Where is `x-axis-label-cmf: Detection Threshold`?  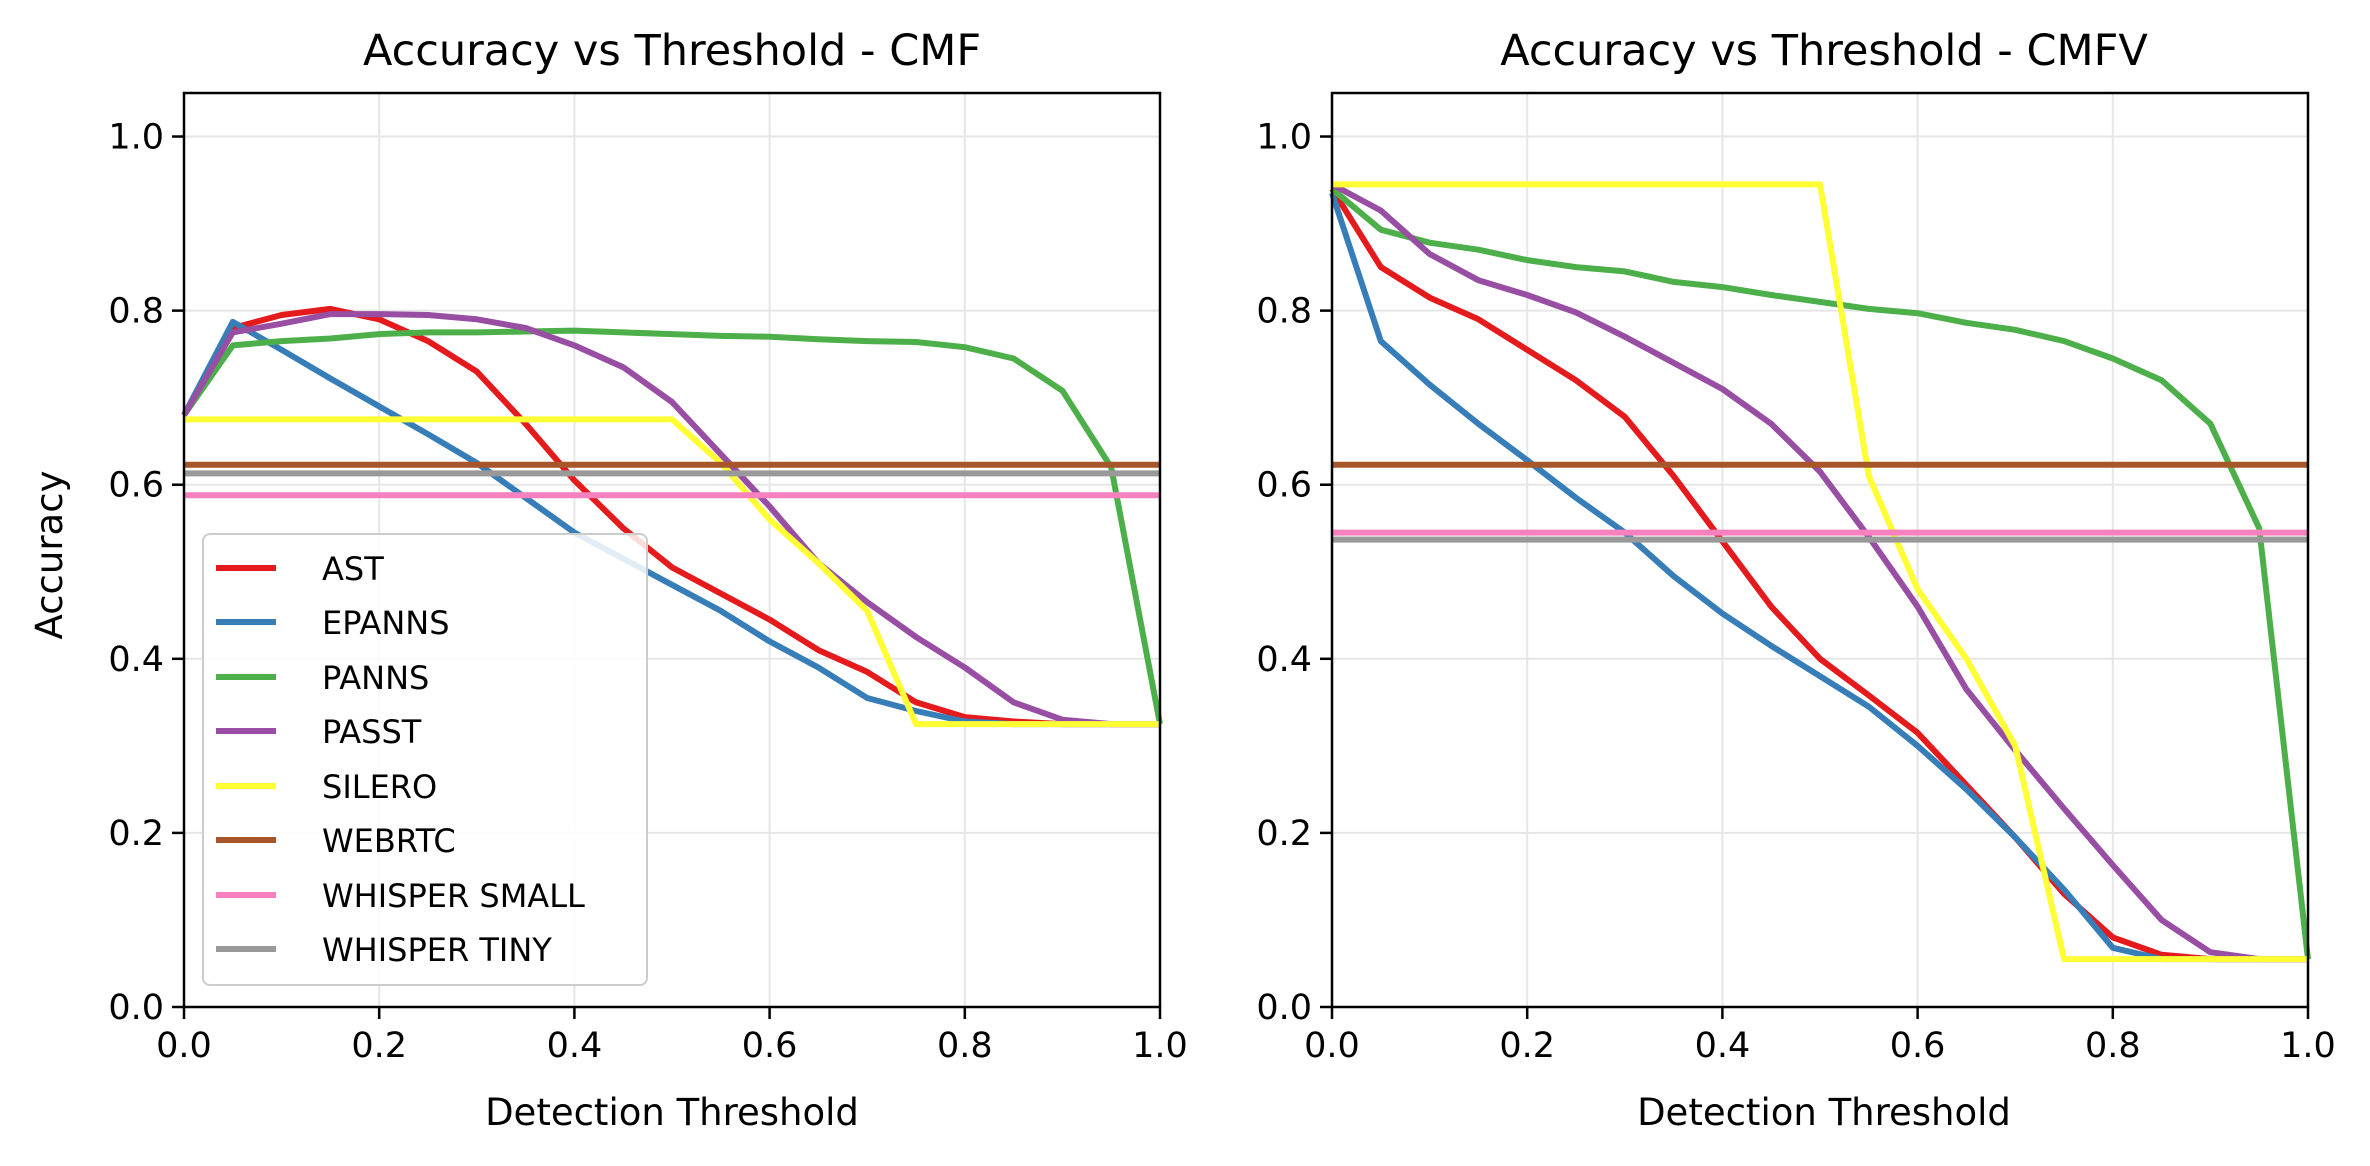 x-axis-label-cmf: Detection Threshold is located at coordinates (672, 1112).